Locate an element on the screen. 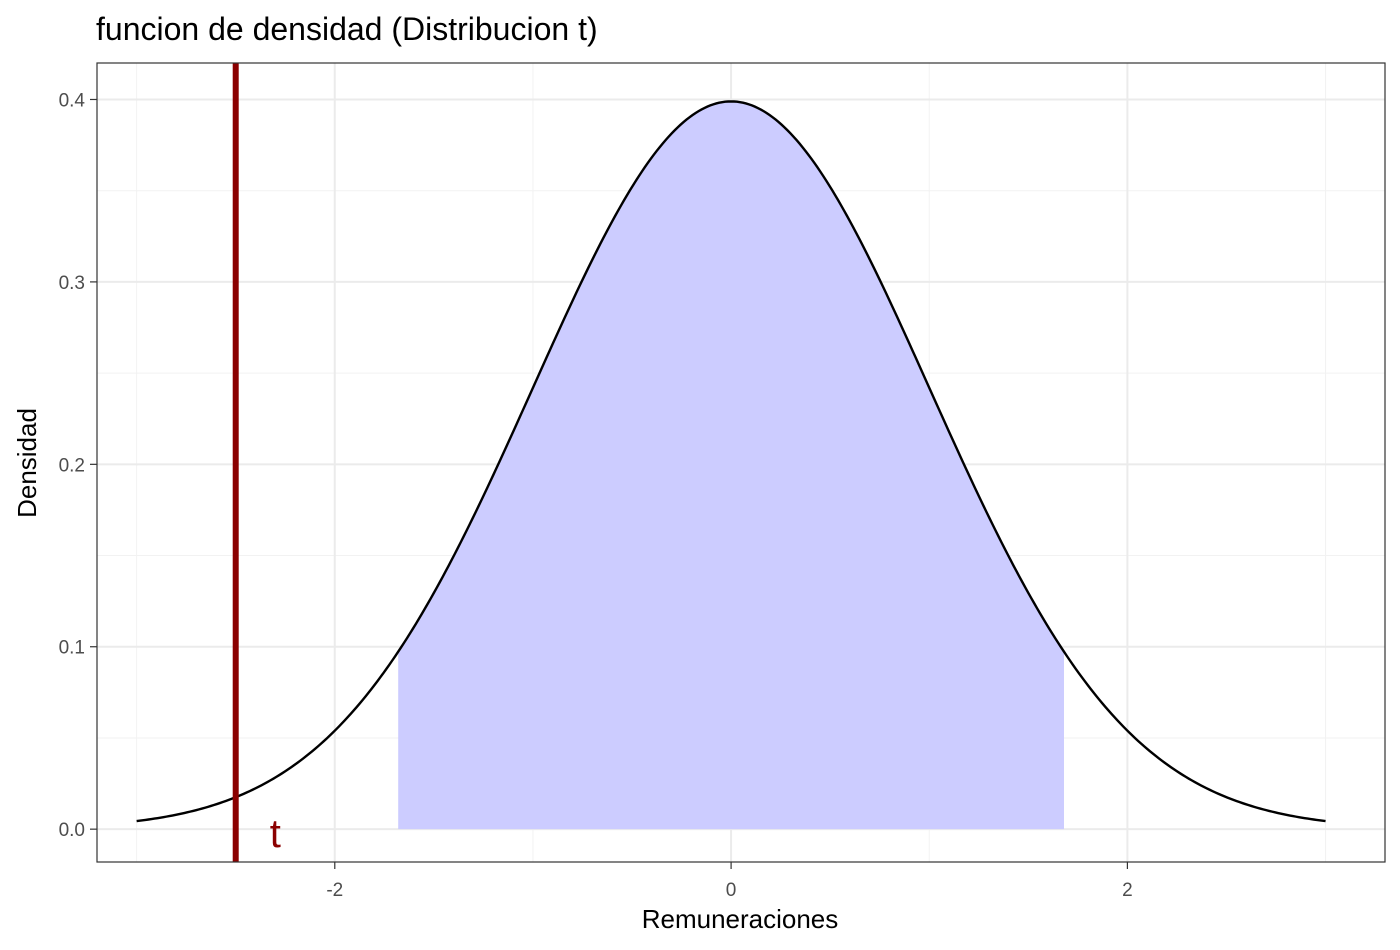 The height and width of the screenshot is (950, 1400). y-tick-label: 0.3 is located at coordinates (72, 283).